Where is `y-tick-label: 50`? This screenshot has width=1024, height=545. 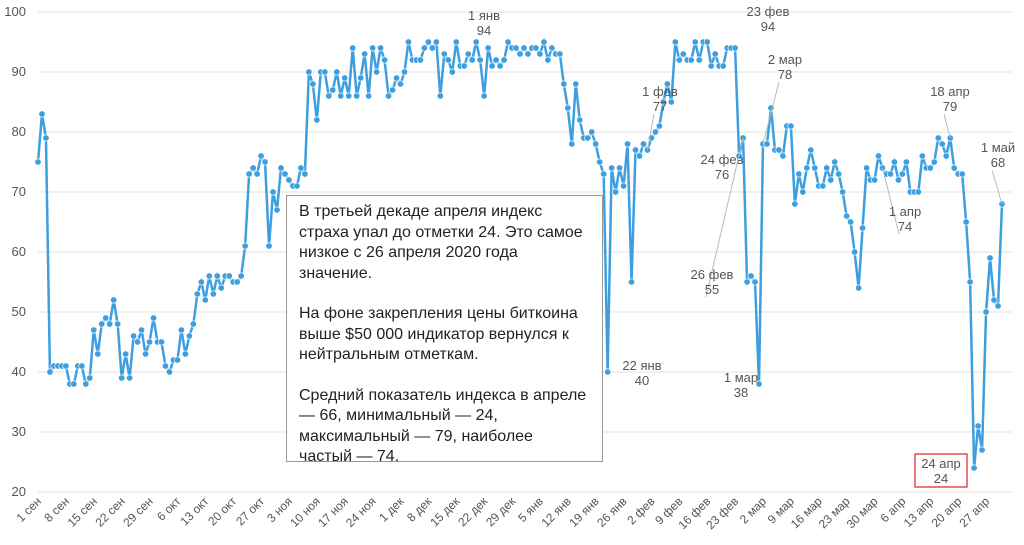 y-tick-label: 50 is located at coordinates (19, 311).